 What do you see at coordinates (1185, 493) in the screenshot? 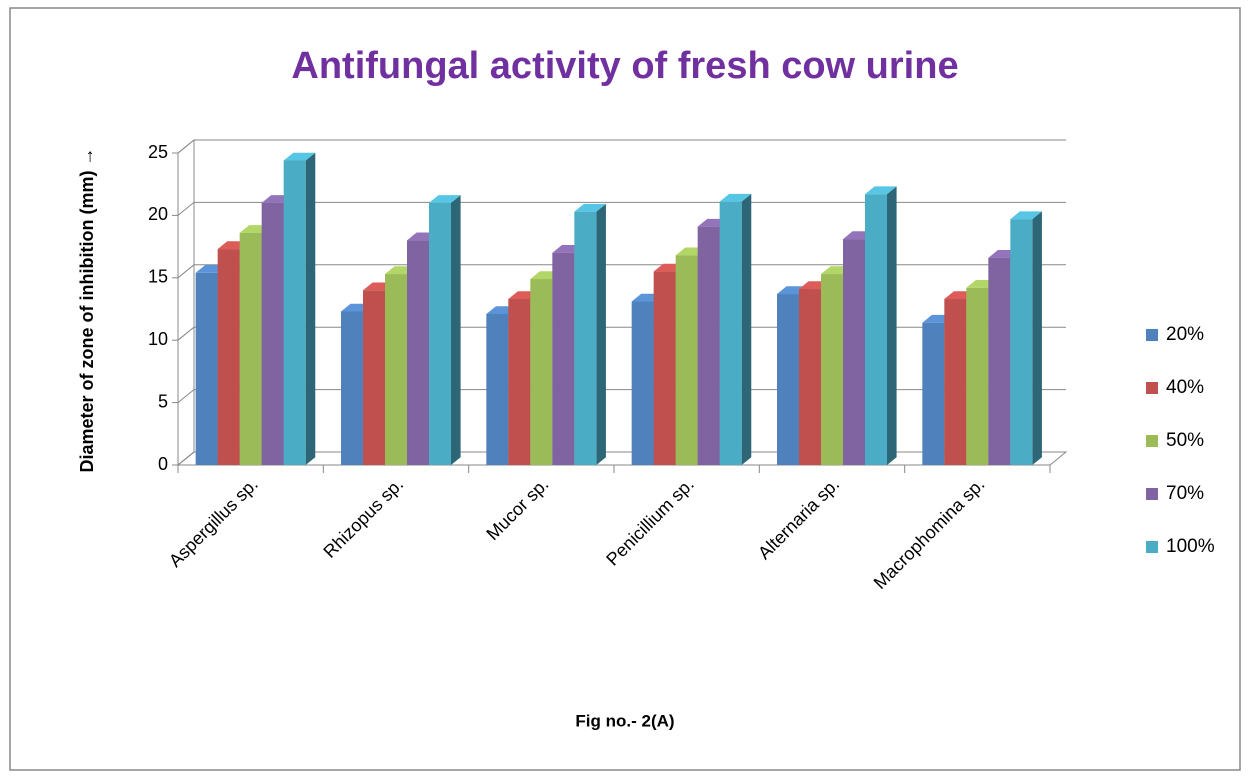
I see `legend-label: 70%` at bounding box center [1185, 493].